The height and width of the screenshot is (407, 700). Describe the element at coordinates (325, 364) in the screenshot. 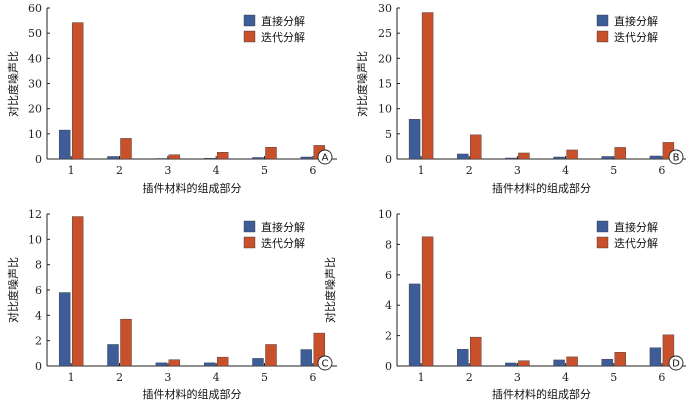

I see `panel-tag: C` at that location.